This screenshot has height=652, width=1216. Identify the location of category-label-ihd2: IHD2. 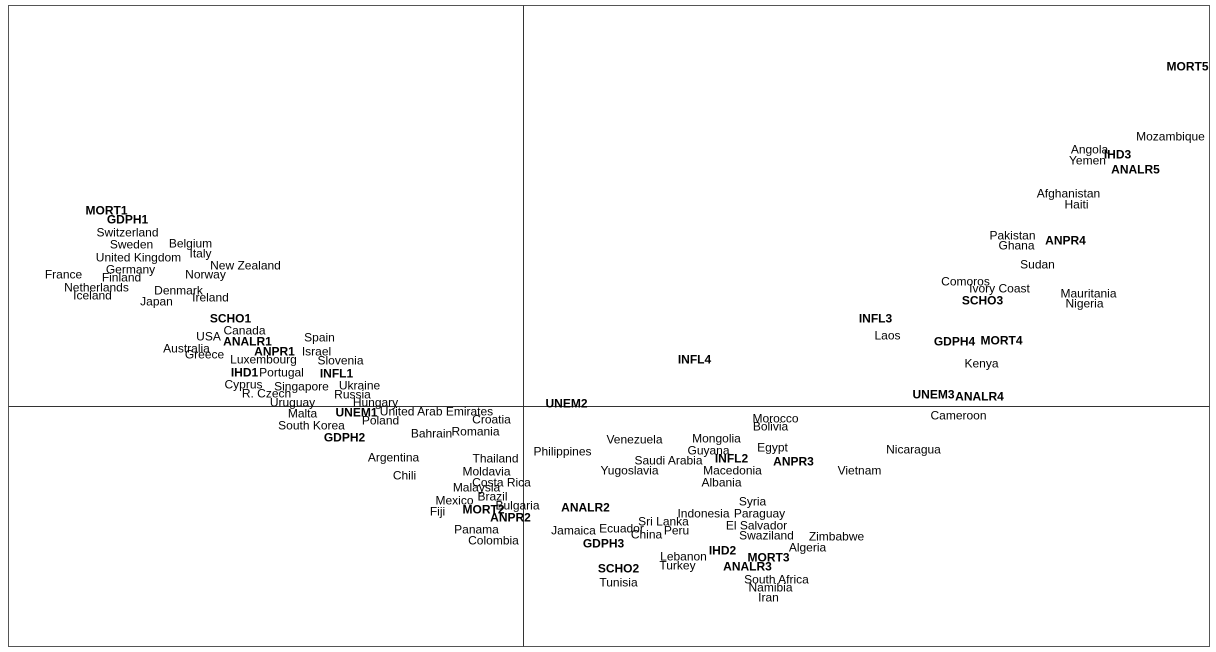
(723, 551).